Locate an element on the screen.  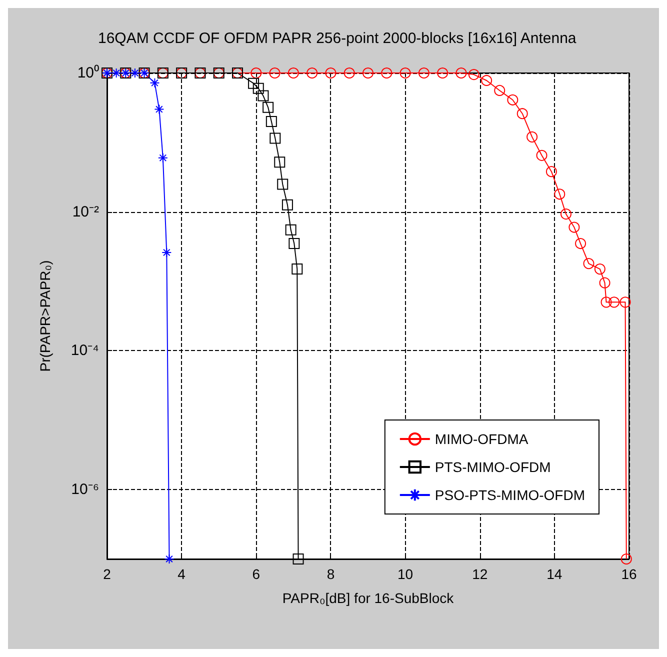
y-tick-label: 10⁻² is located at coordinates (85, 211).